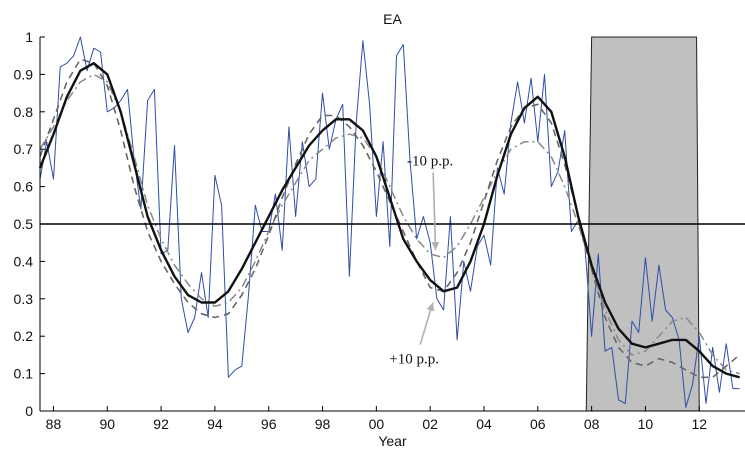 This screenshot has width=745, height=450. I want to click on x-tick-label: 94, so click(215, 424).